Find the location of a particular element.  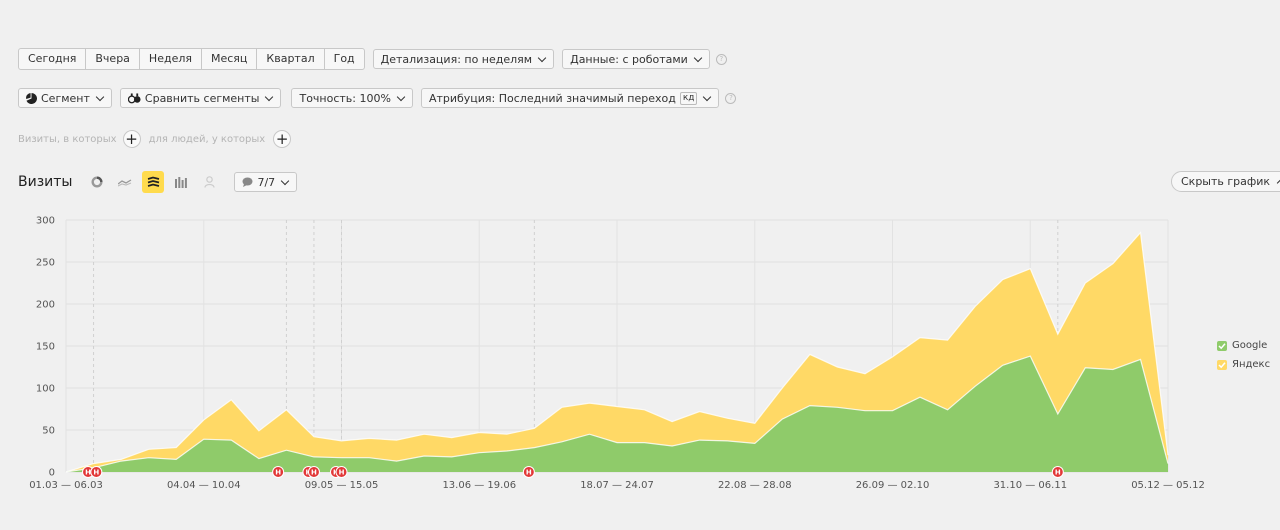

x-tick-label: 01.03 — 06.03 is located at coordinates (66, 485).